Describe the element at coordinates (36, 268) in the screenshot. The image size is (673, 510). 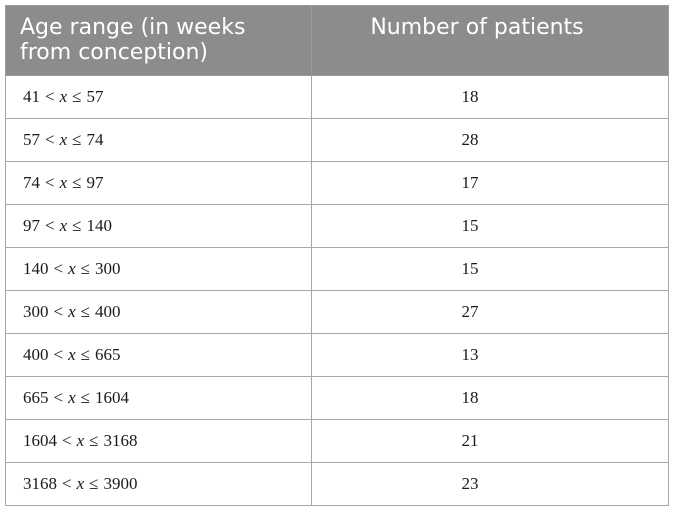
I see `range-lower: 140` at that location.